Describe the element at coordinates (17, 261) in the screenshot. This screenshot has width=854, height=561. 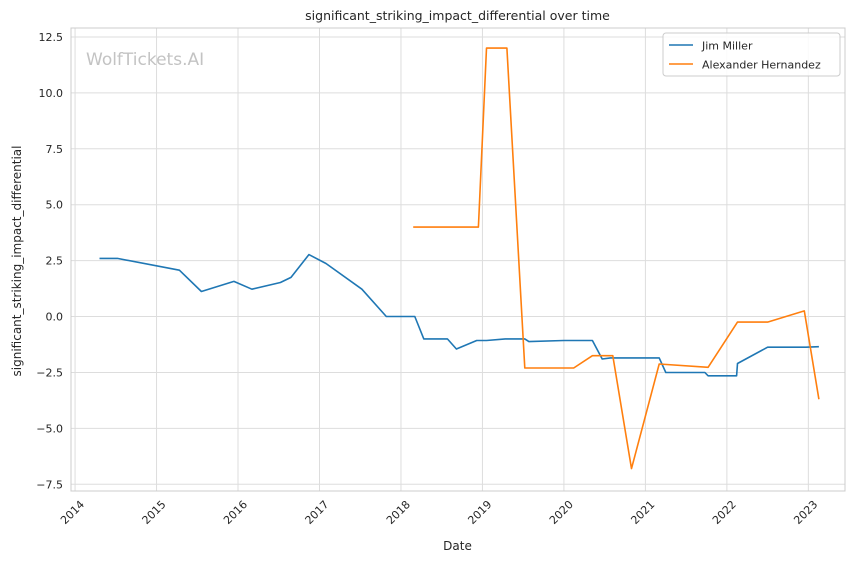
I see `y-axis-label: significant_striking_impact_differential` at that location.